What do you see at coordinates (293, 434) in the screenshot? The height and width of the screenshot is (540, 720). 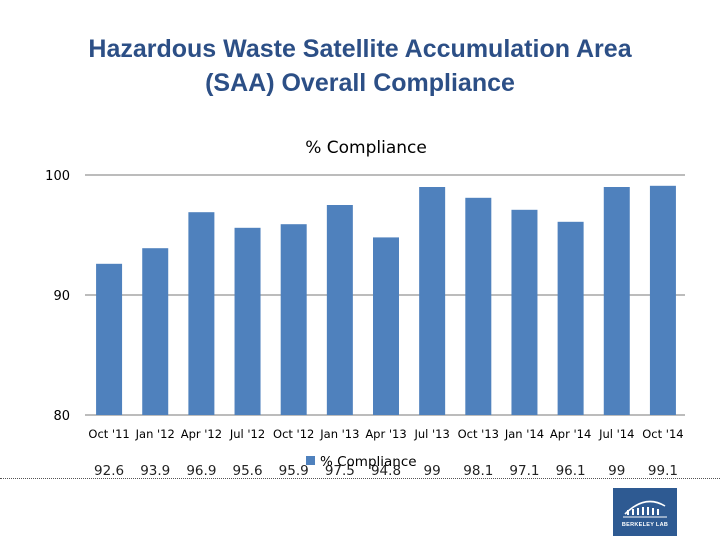 I see `x-tick-label-4: Oct '12` at bounding box center [293, 434].